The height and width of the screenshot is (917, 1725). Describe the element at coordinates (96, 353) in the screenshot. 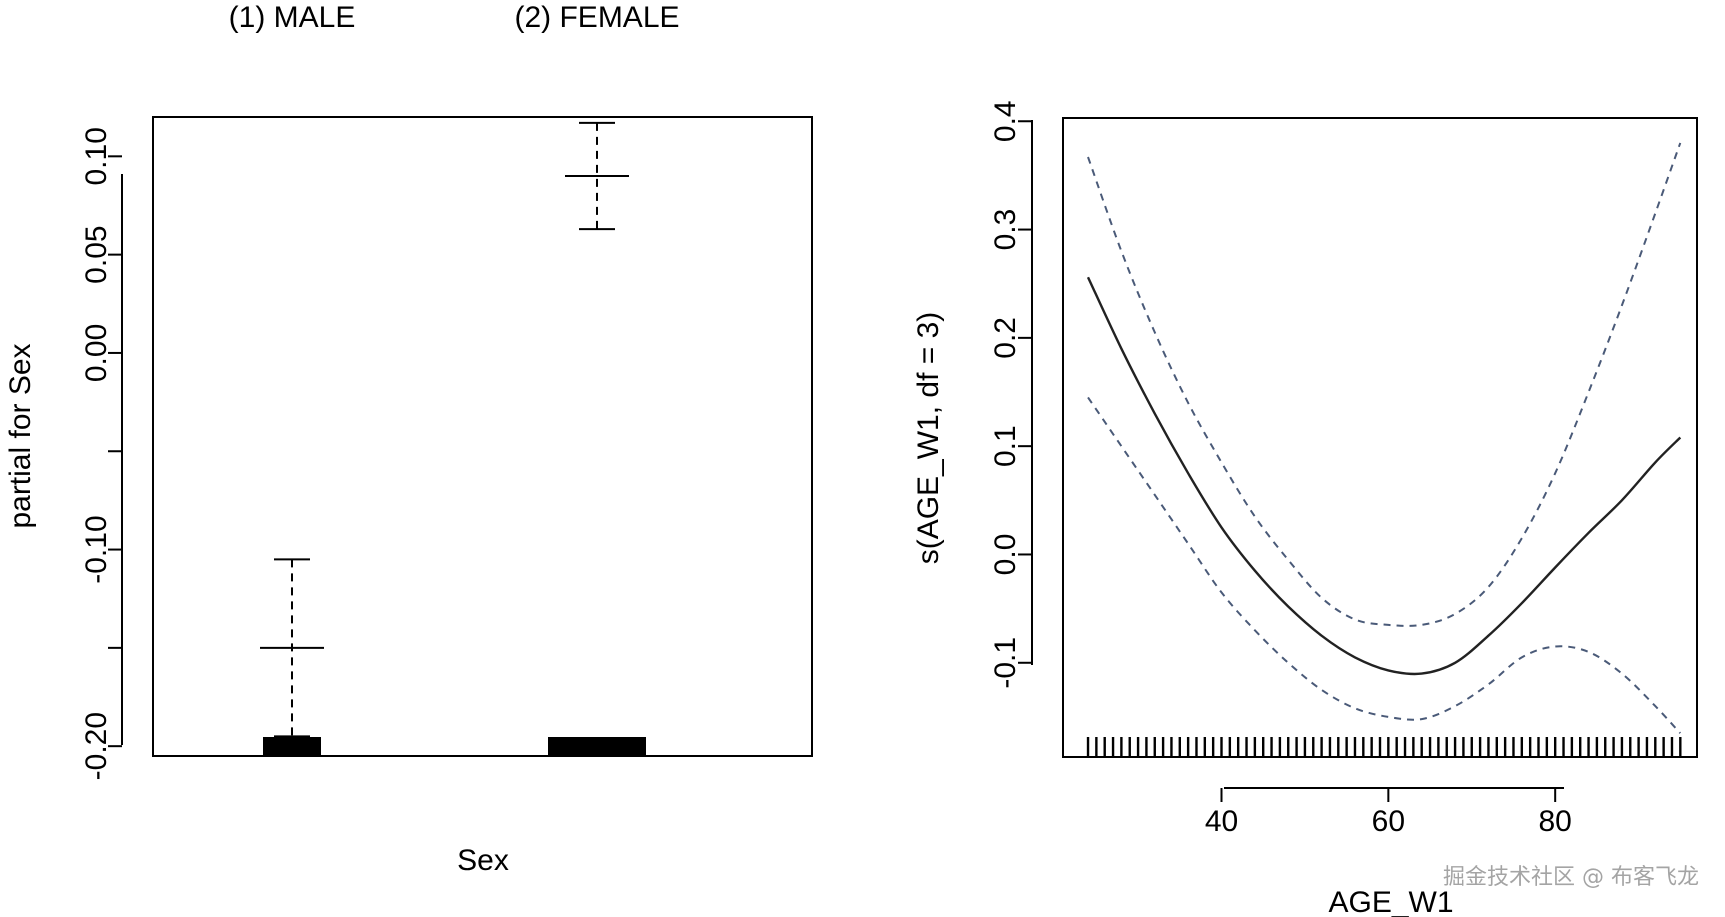

I see `sex-y-tick-label-4: 0.00` at that location.